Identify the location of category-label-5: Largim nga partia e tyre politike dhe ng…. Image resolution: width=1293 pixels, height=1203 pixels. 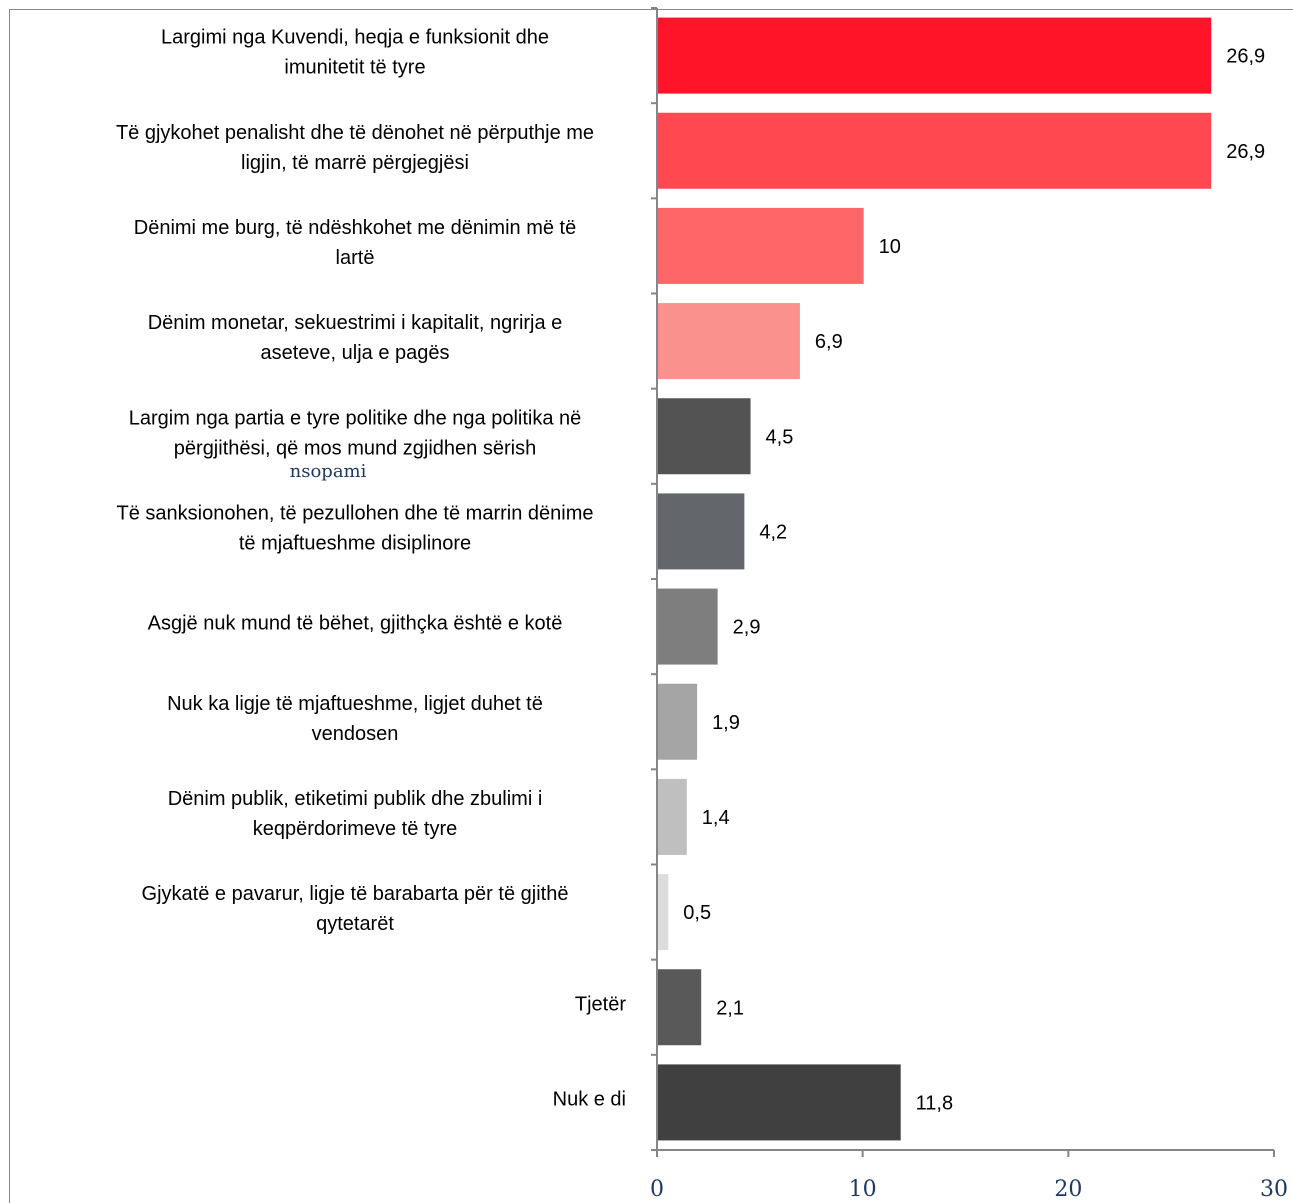
(355, 433).